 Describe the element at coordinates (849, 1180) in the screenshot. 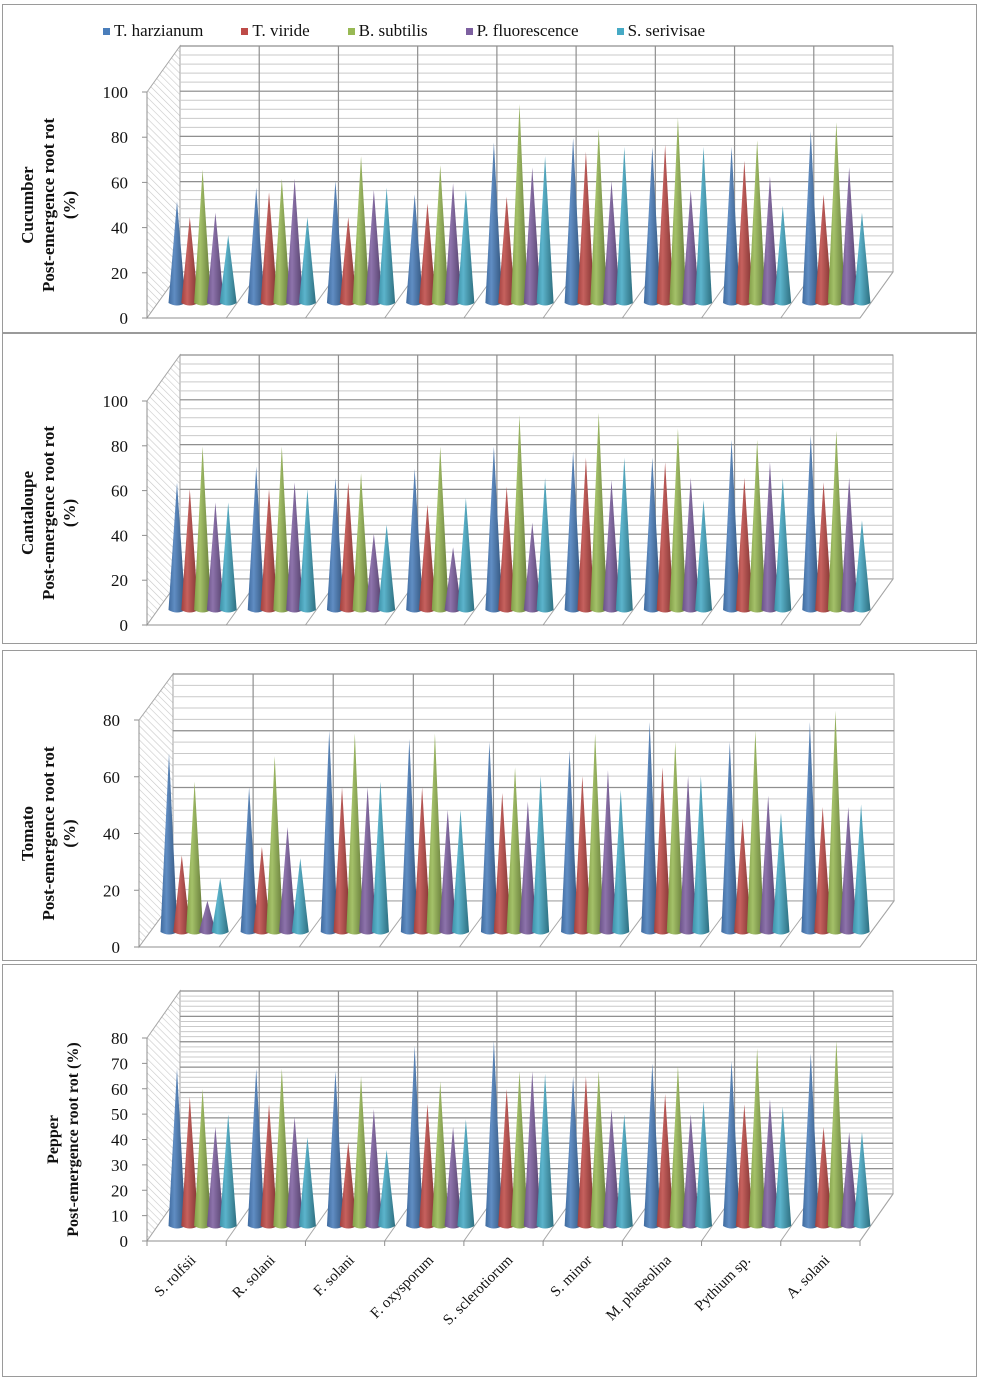

I see `cone-p-fluorescence-a-solani` at that location.